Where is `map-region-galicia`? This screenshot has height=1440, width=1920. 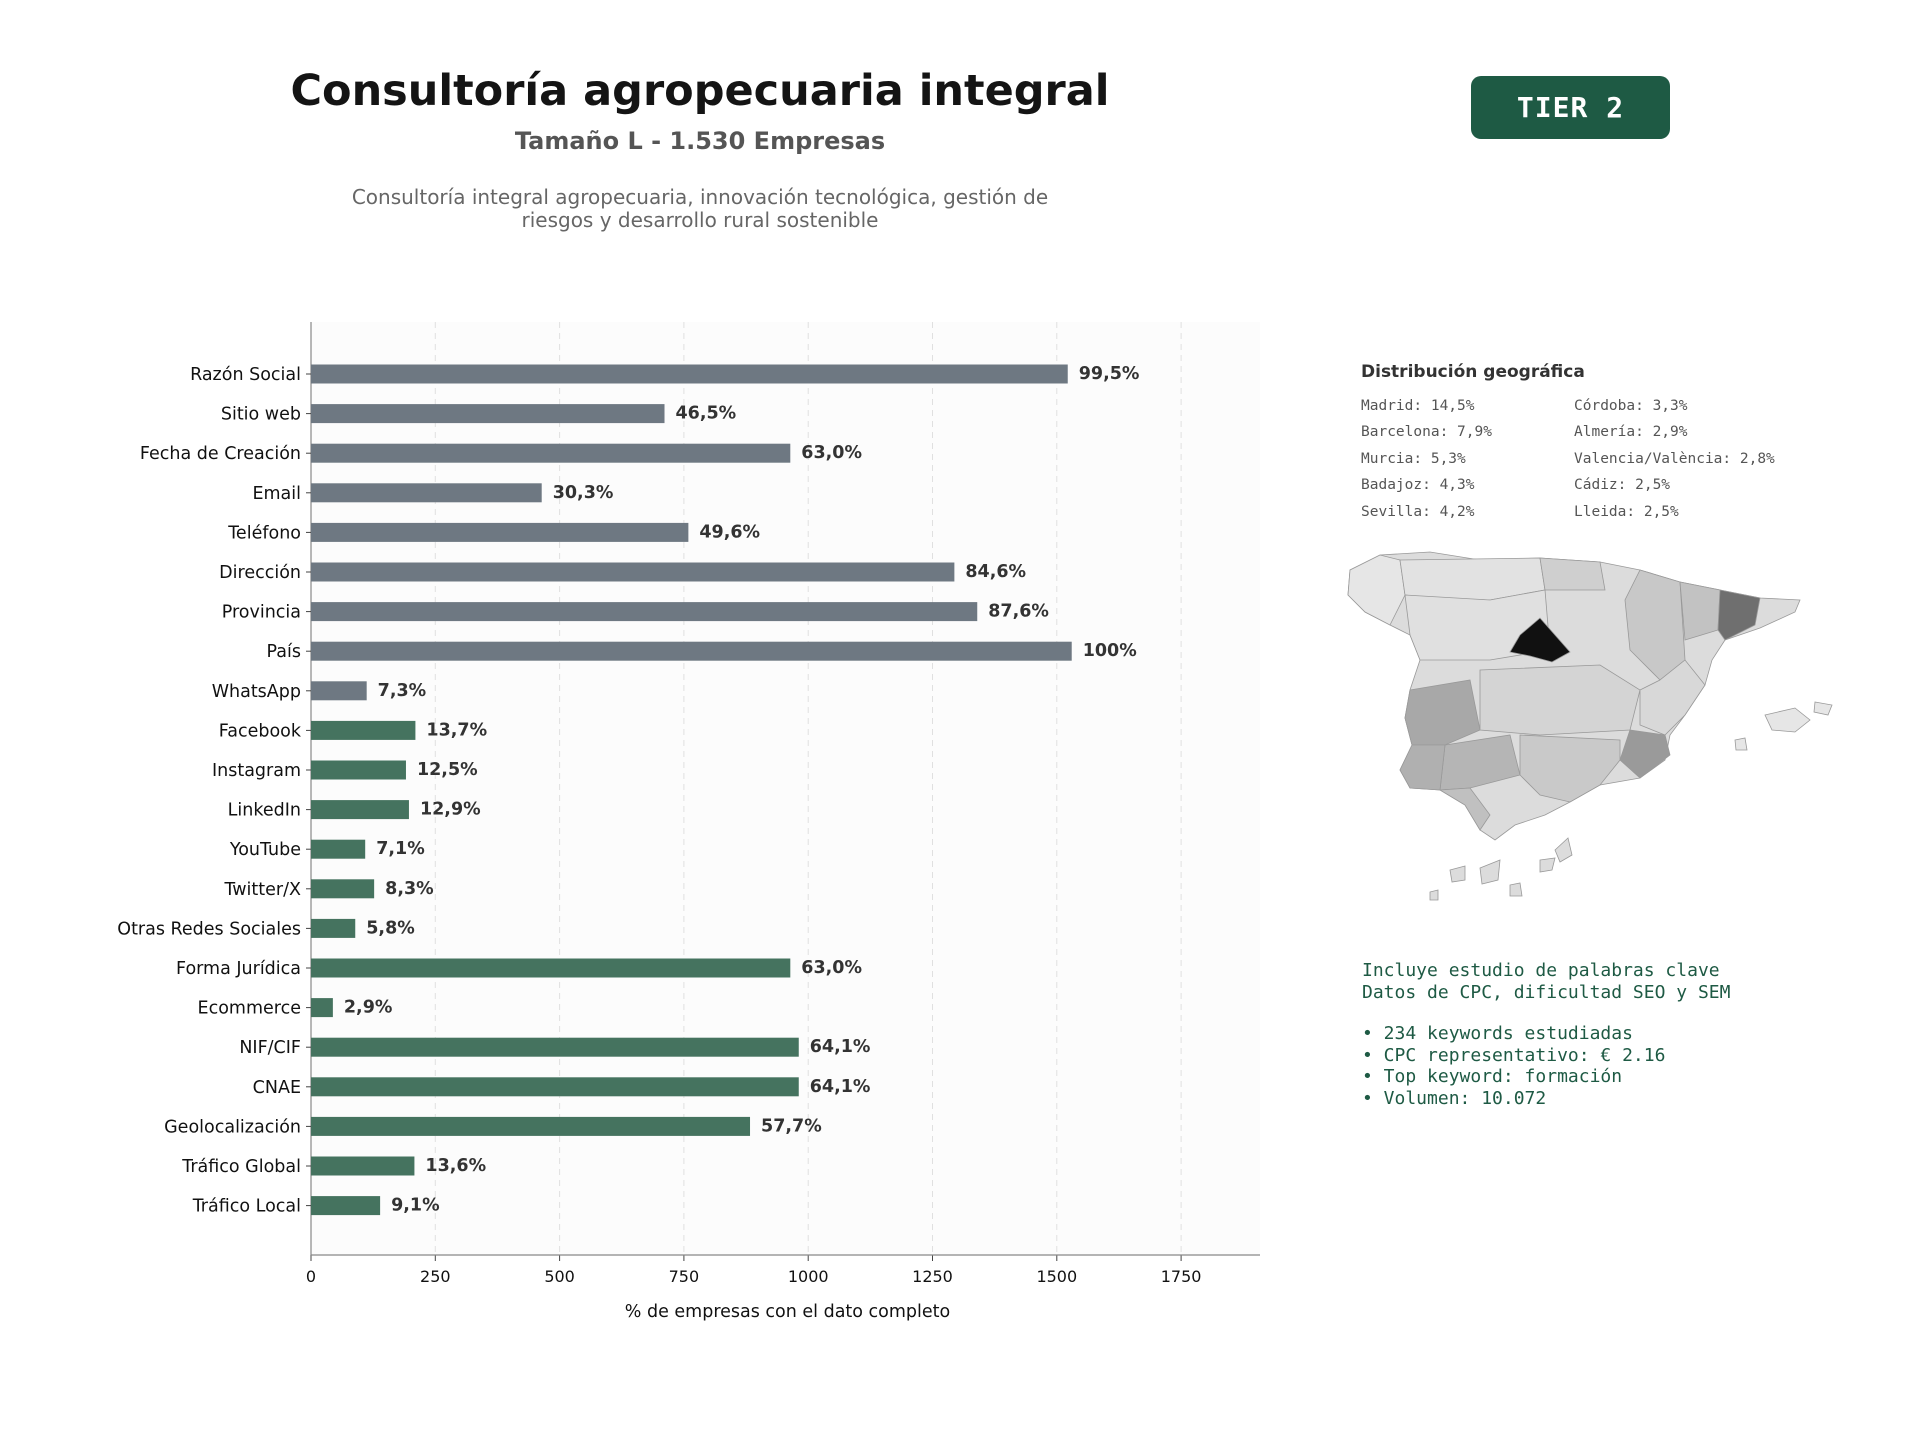 map-region-galicia is located at coordinates (1376, 590).